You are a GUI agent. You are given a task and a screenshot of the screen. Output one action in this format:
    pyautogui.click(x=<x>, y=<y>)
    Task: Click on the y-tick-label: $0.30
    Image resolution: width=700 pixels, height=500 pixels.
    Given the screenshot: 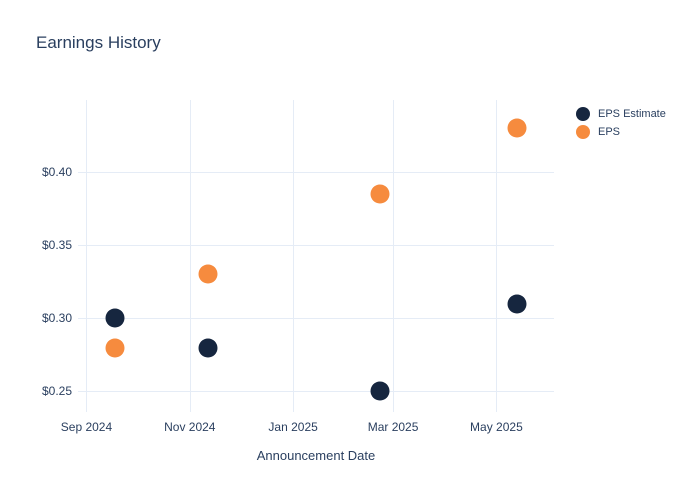 What is the action you would take?
    pyautogui.click(x=56, y=318)
    